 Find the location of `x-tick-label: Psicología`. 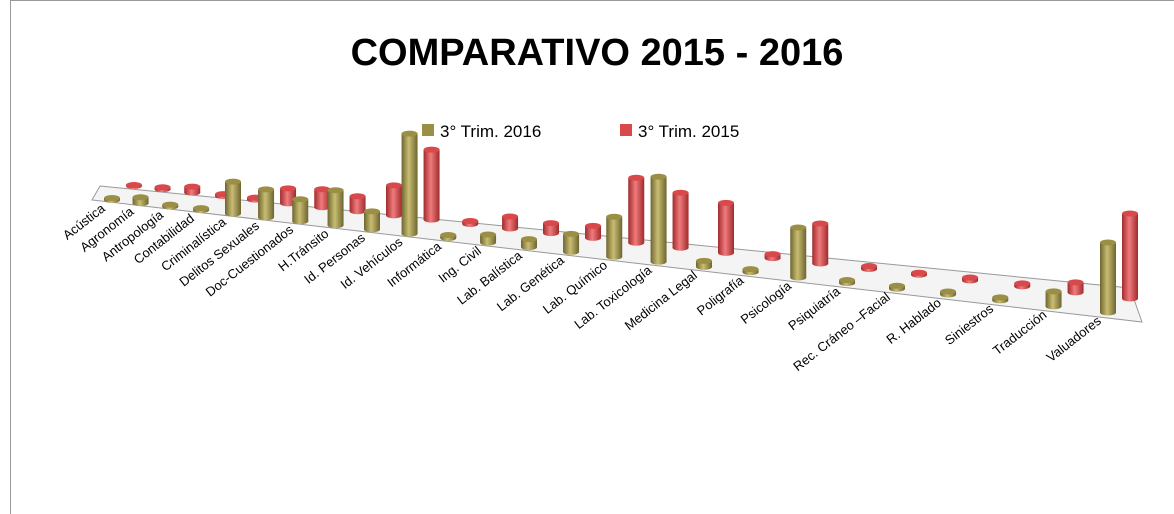

x-tick-label: Psicología is located at coordinates (766, 302).